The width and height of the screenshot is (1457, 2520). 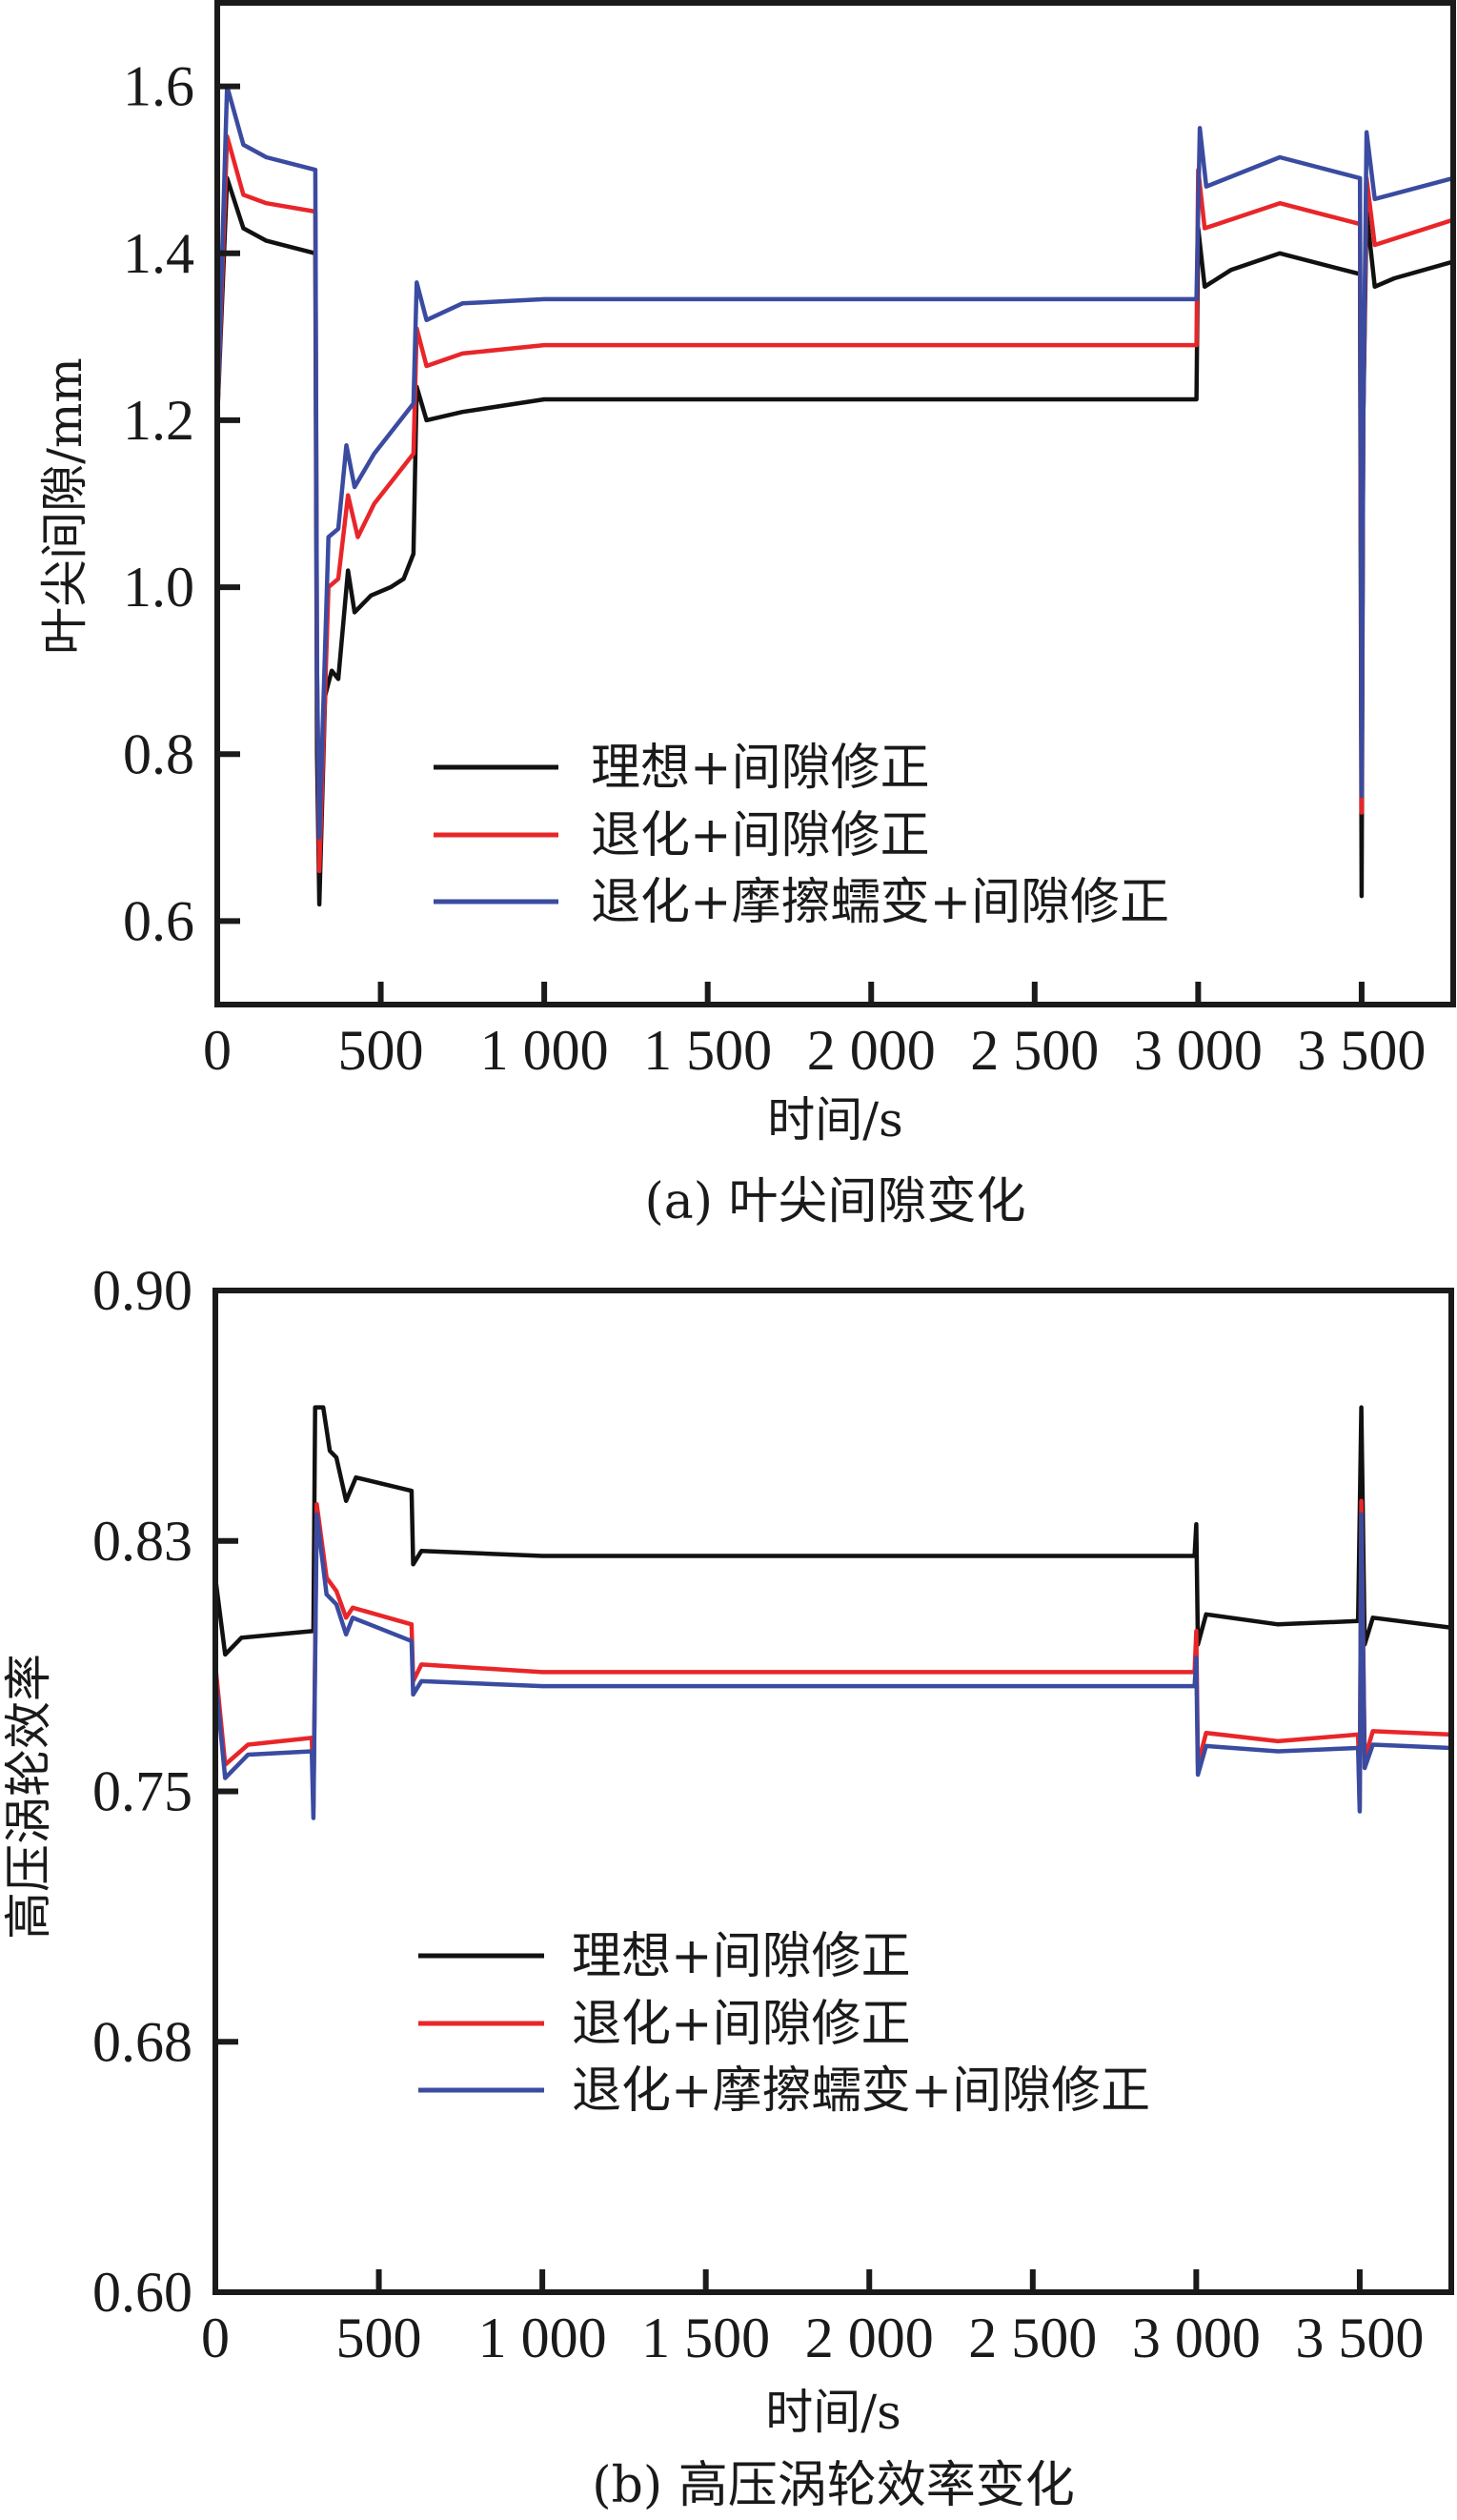 What do you see at coordinates (142, 1541) in the screenshot?
I see `y-tick-label: 0.83` at bounding box center [142, 1541].